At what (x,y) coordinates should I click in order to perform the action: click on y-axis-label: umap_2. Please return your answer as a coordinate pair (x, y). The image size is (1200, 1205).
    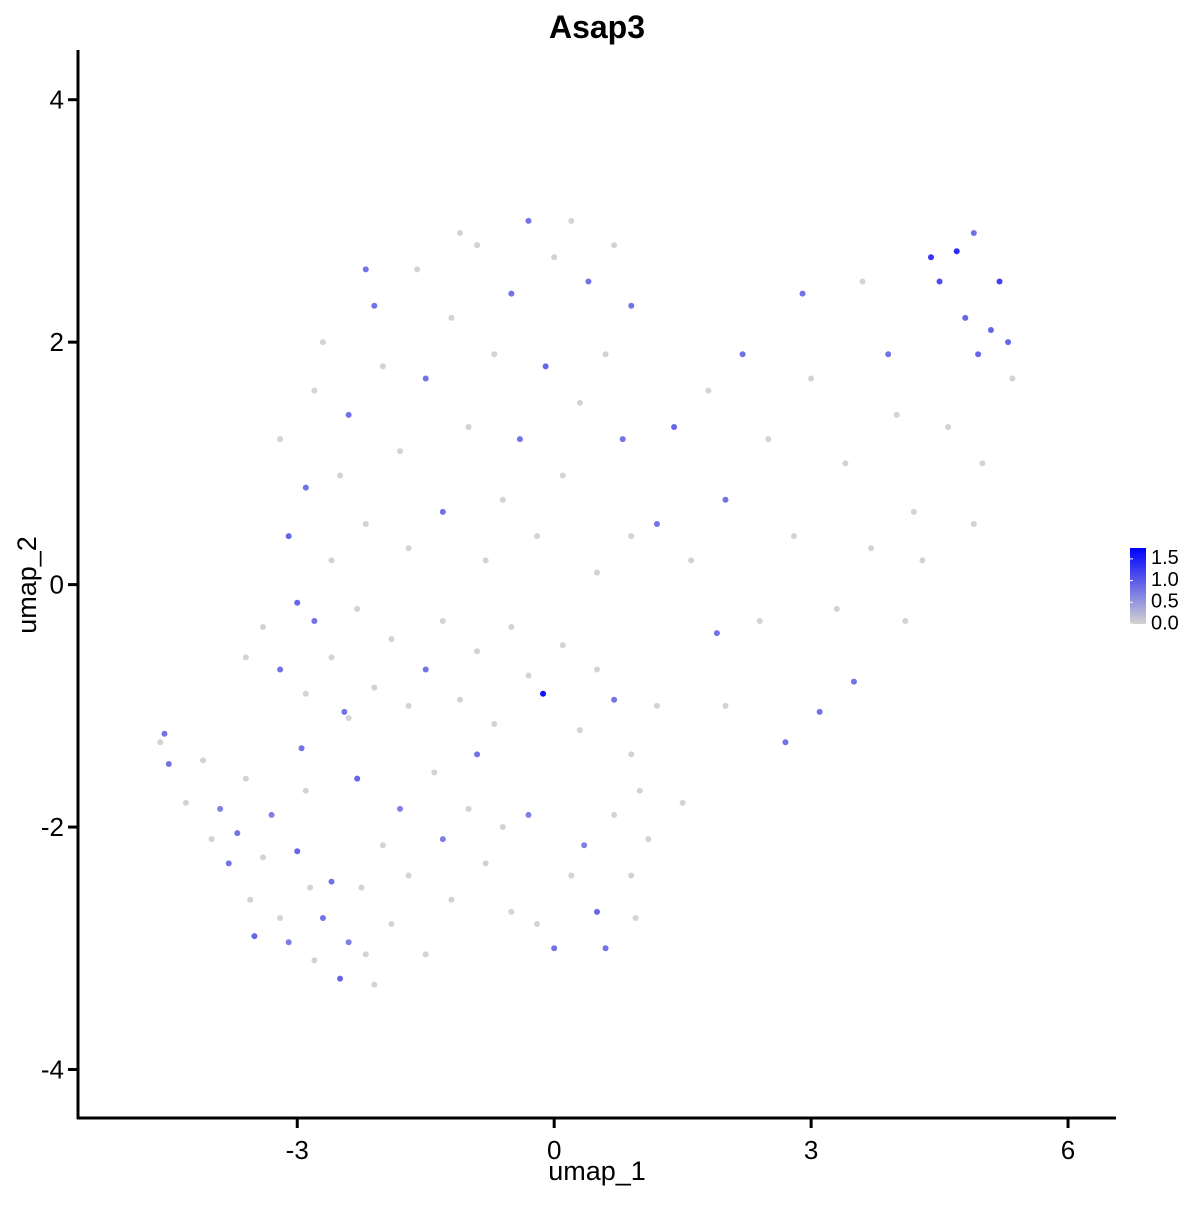
    Looking at the image, I should click on (27, 585).